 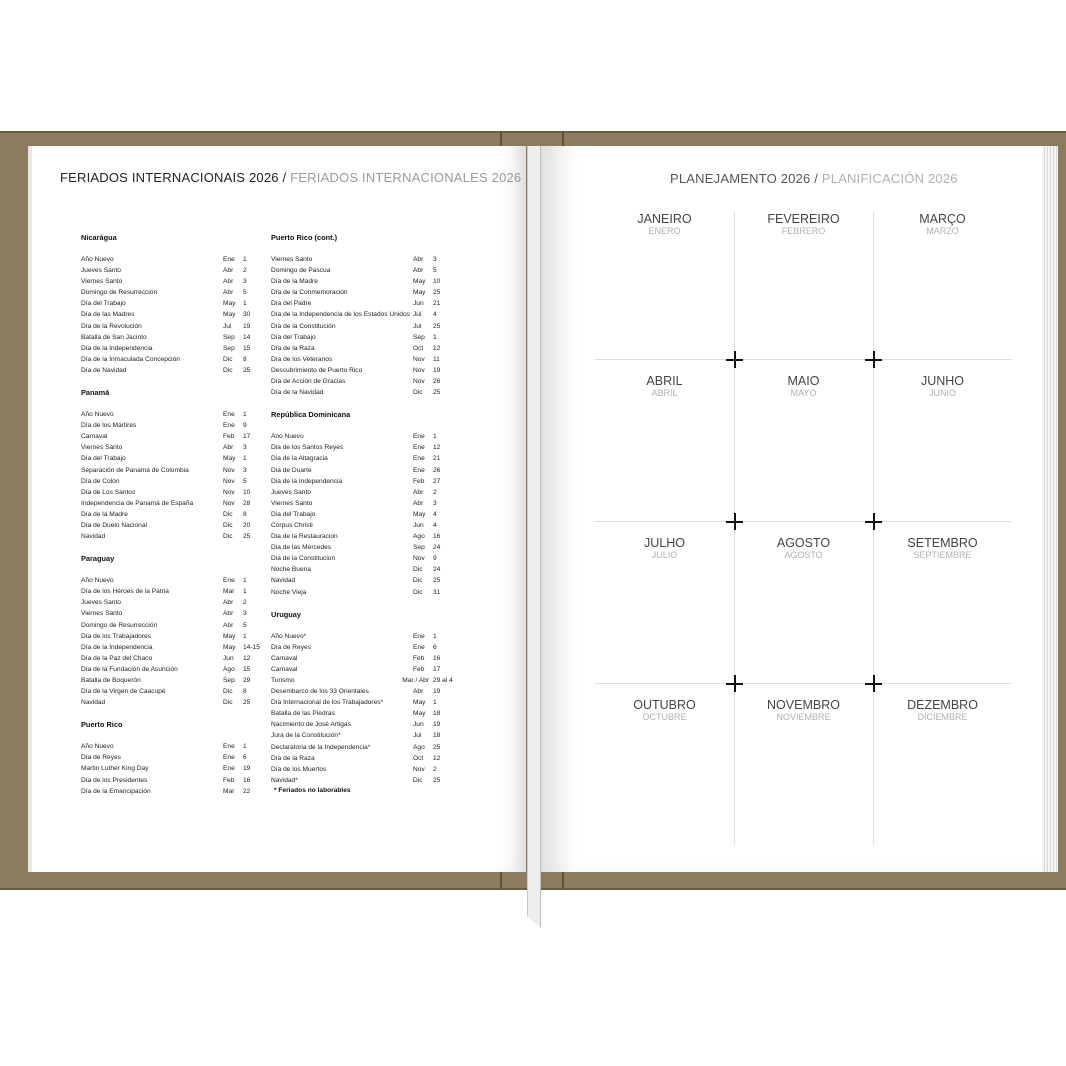 What do you see at coordinates (803, 710) in the screenshot?
I see `month-cell: NOVEMBRO NOVIEMBRE` at bounding box center [803, 710].